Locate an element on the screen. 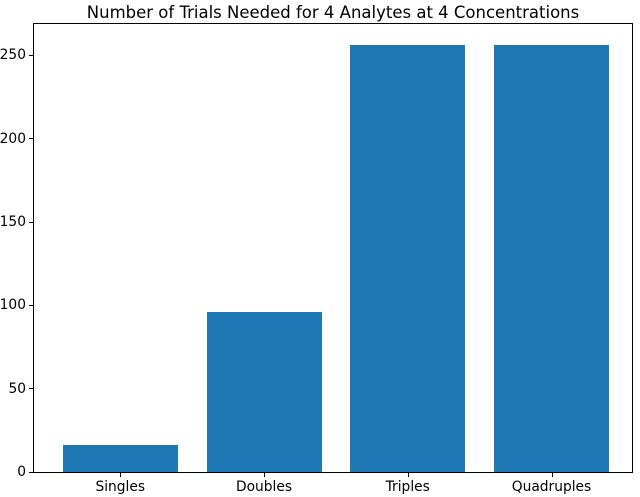 The width and height of the screenshot is (640, 497). x-tick-label-triples: Triples is located at coordinates (407, 487).